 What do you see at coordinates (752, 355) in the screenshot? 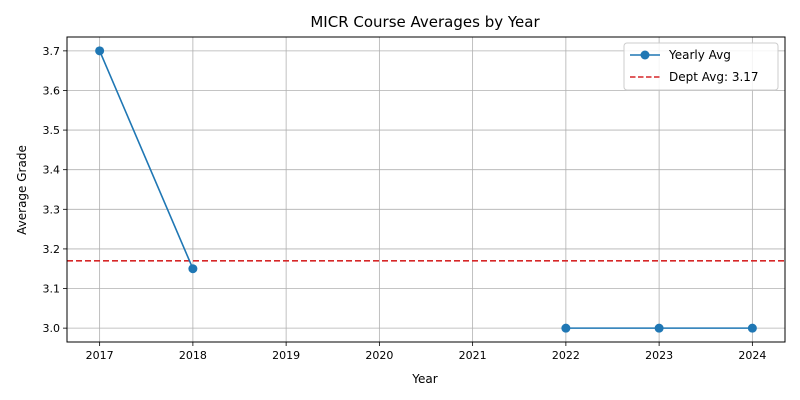
I see `x-tick-label: 2024` at bounding box center [752, 355].